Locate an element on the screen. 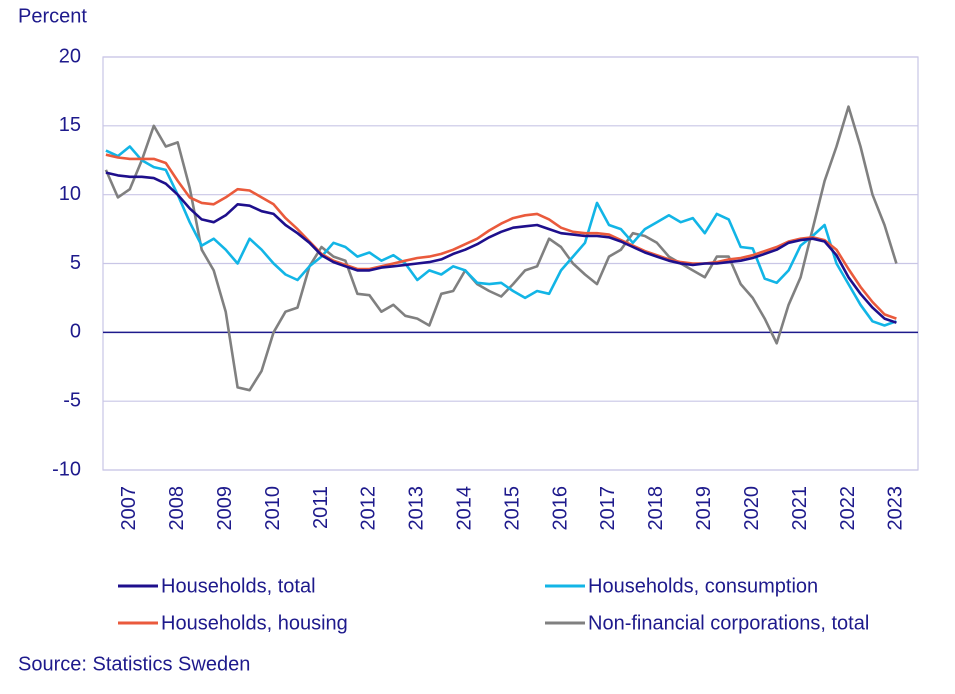  y-tick-label: -5 is located at coordinates (72, 400).